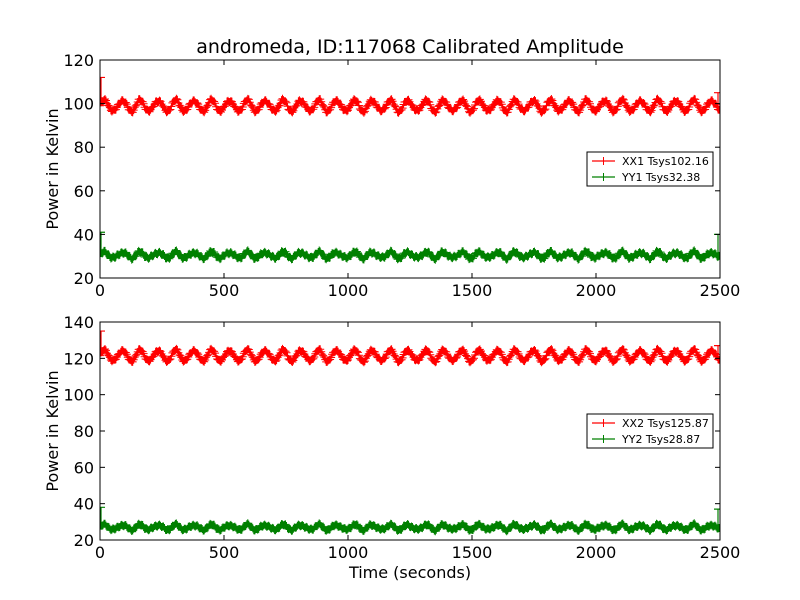  I want to click on top-panel-xtick-label: 1500, so click(472, 290).